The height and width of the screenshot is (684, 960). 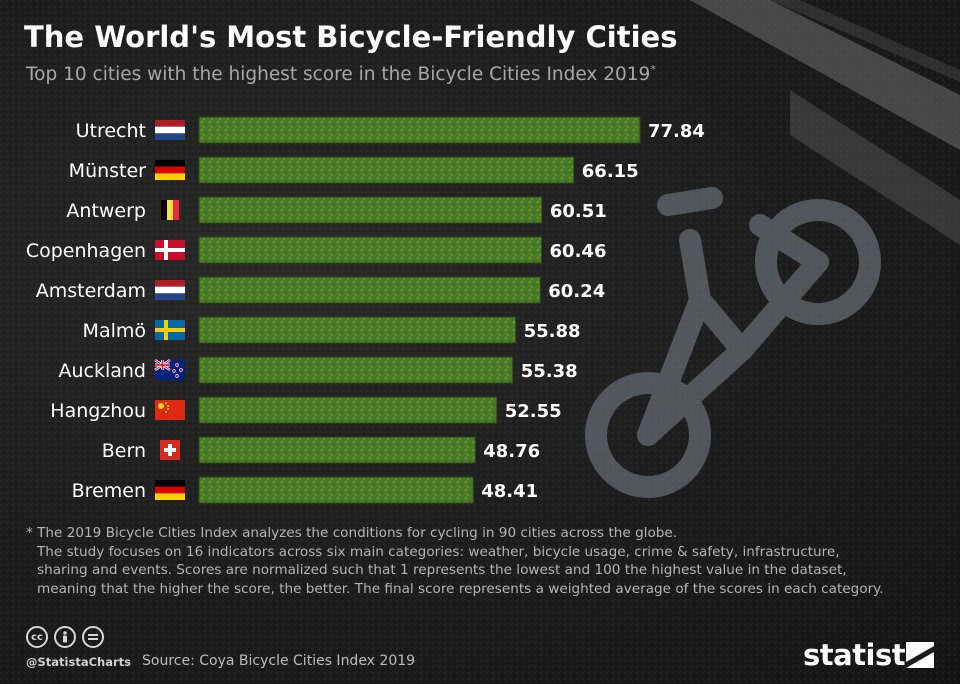 I want to click on bar-utrecht, so click(x=419, y=130).